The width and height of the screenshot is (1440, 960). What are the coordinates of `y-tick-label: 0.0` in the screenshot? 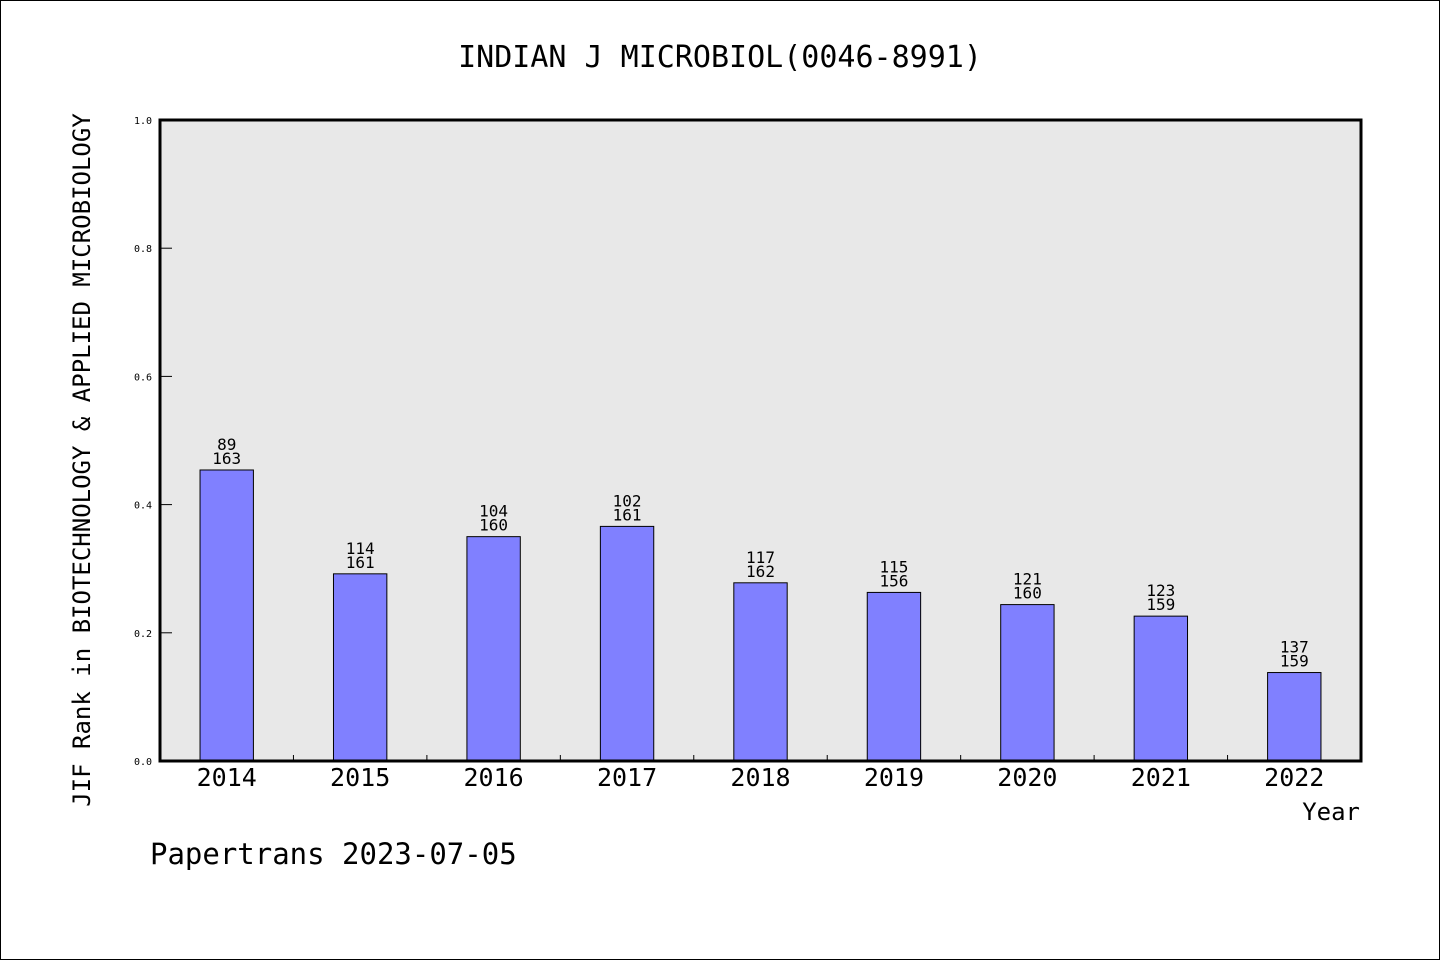 It's located at (143, 762).